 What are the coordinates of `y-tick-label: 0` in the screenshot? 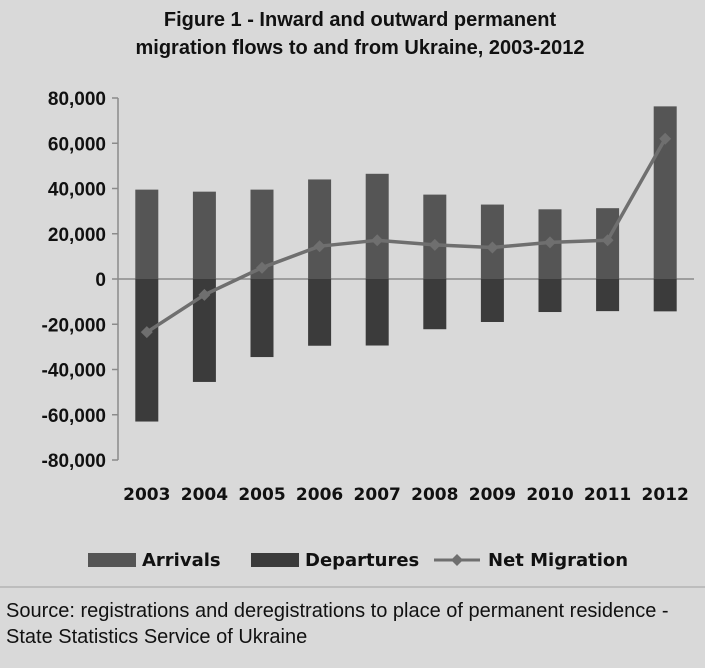 It's located at (100, 280).